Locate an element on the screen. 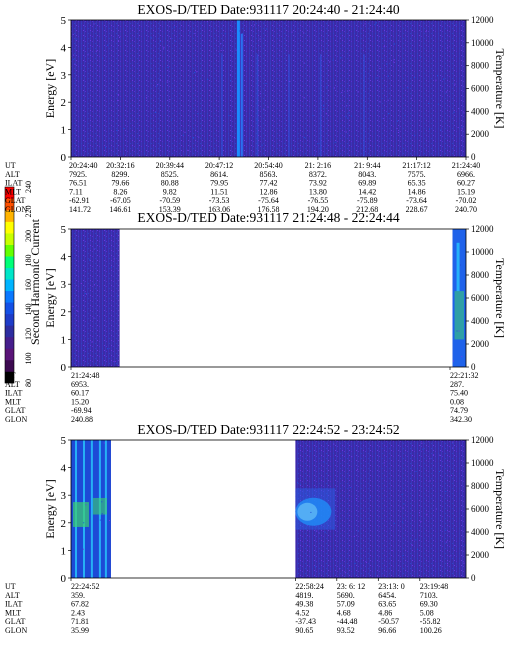  energy-halo is located at coordinates (315, 509).